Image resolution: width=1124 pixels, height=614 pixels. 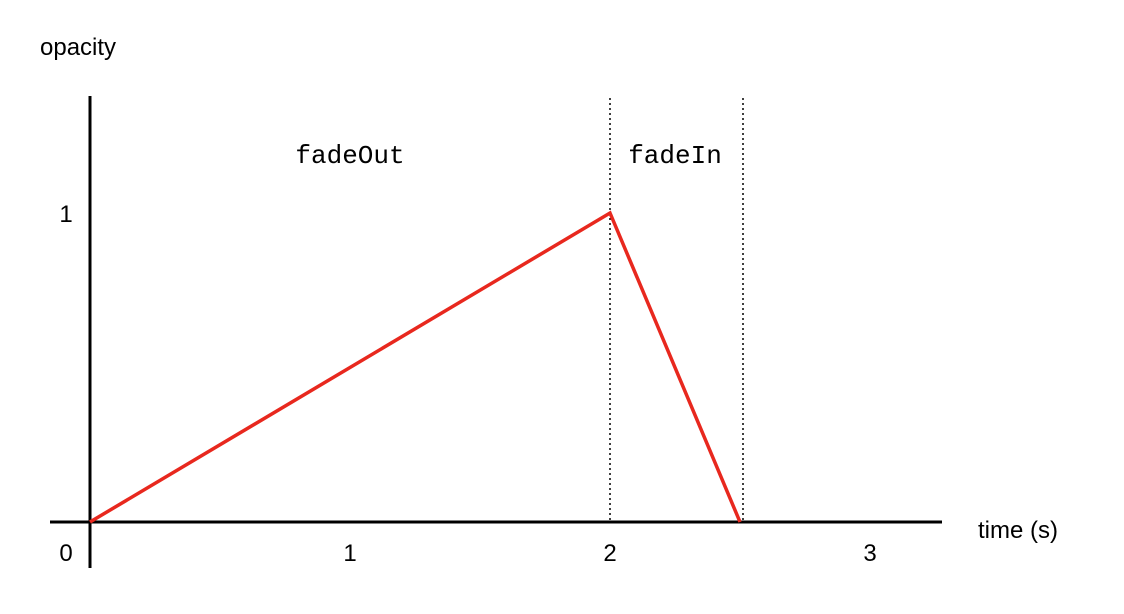 I want to click on x-tick-label: 3, so click(x=869, y=553).